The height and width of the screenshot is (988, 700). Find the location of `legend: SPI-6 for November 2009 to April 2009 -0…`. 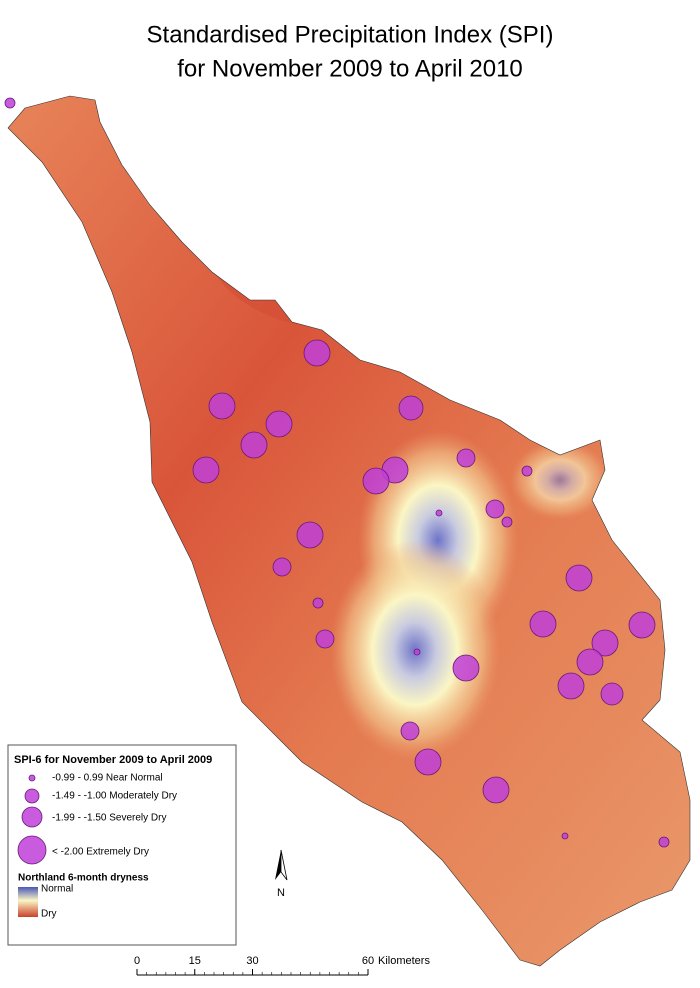

legend: SPI-6 for November 2009 to April 2009 -0… is located at coordinates (122, 845).